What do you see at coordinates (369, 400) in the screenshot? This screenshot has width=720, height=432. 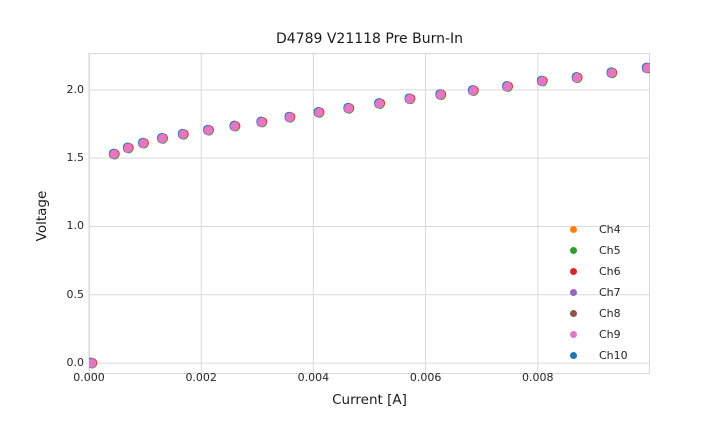 I see `x-axis-label: Current [A]` at bounding box center [369, 400].